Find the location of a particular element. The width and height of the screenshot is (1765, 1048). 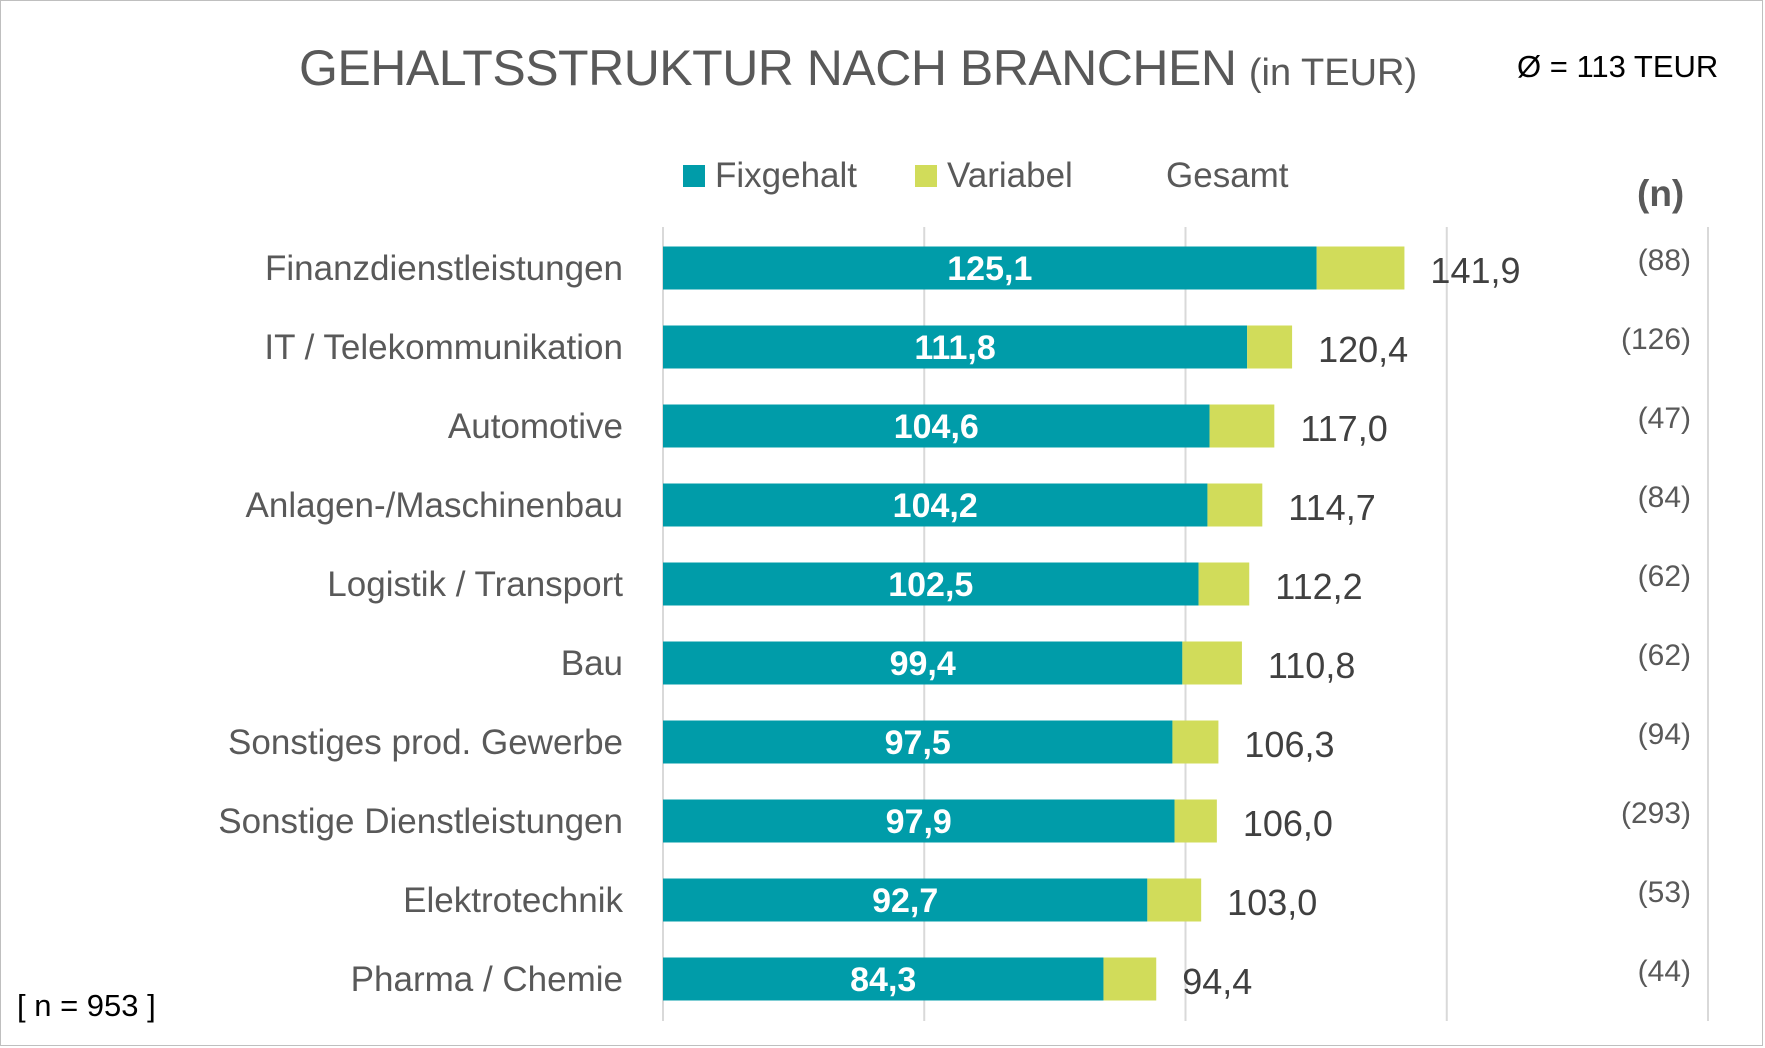

data-label-fixgehalt: 104,2 is located at coordinates (935, 506).